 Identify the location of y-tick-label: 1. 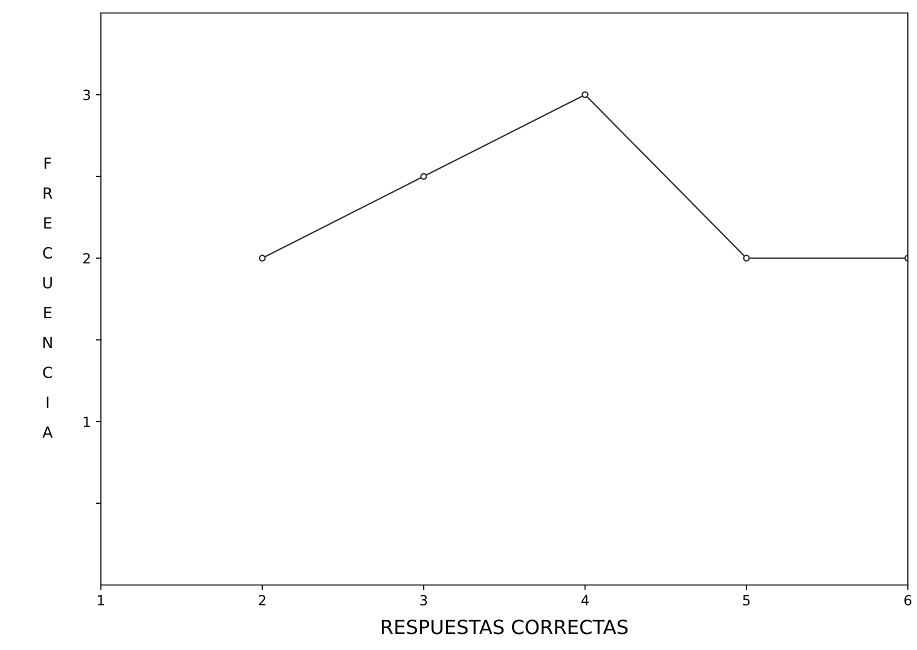
(87, 421).